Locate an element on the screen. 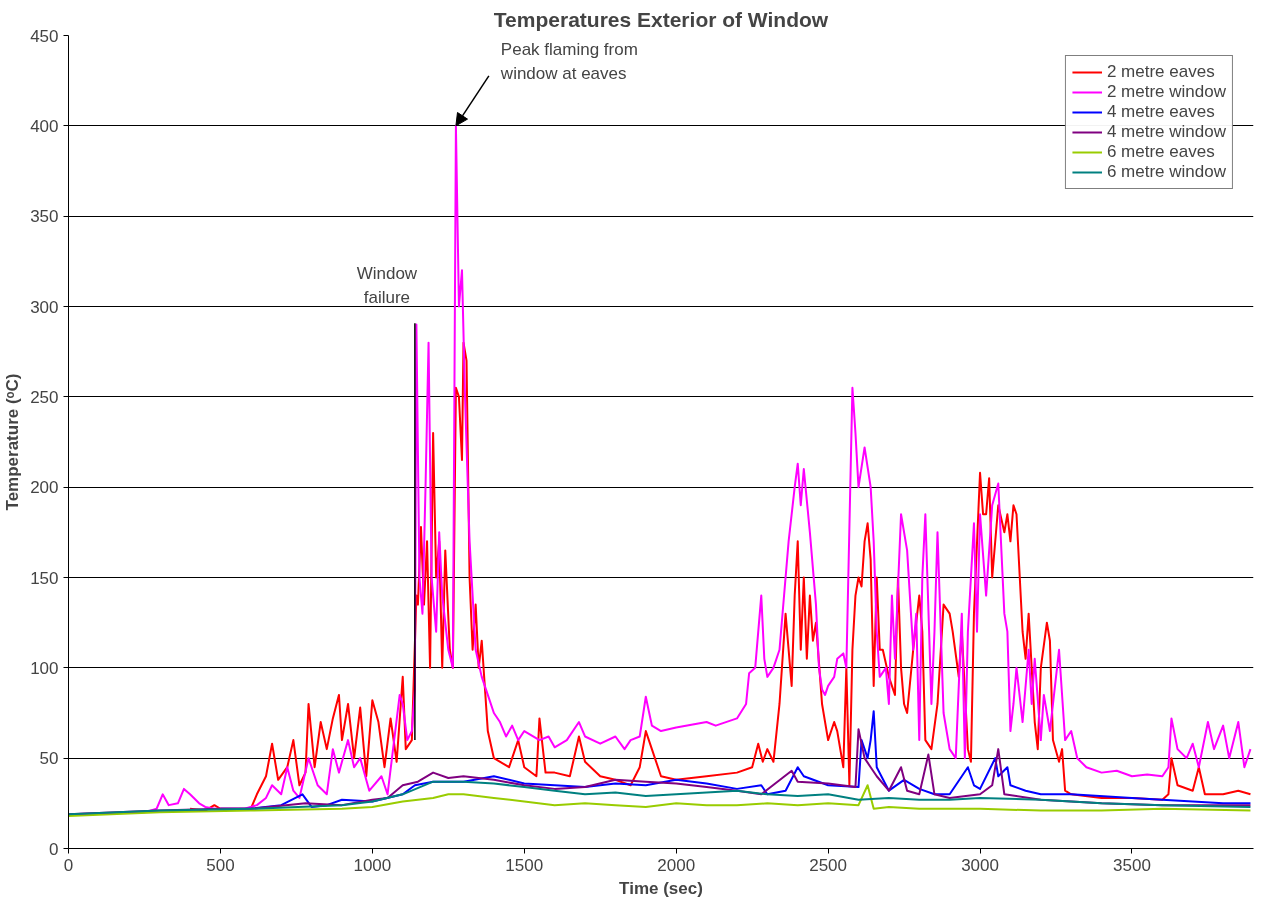 The image size is (1261, 904). chart-title: Temperatures Exterior of Window is located at coordinates (661, 19).